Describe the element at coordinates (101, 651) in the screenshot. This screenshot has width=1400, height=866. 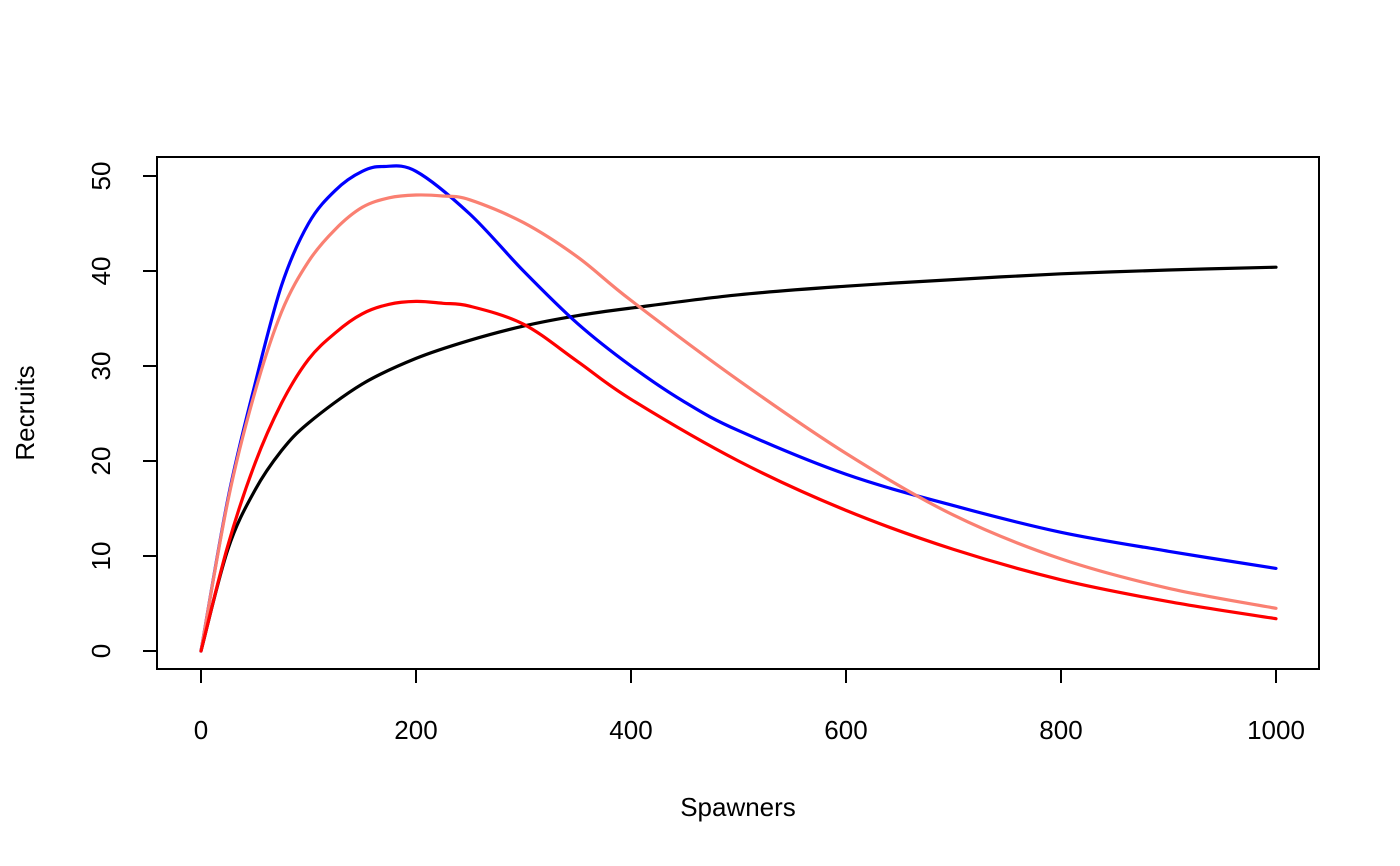
I see `y-tick-label: 0` at that location.